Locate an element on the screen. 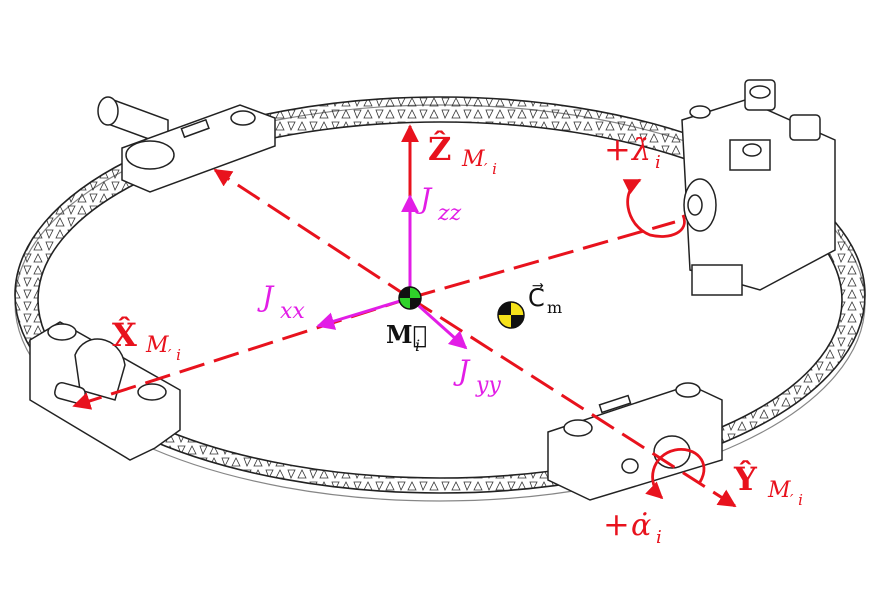 Image resolution: width=875 pixels, height=595 pixels. svg-text: M⃗ is located at coordinates (406, 334).